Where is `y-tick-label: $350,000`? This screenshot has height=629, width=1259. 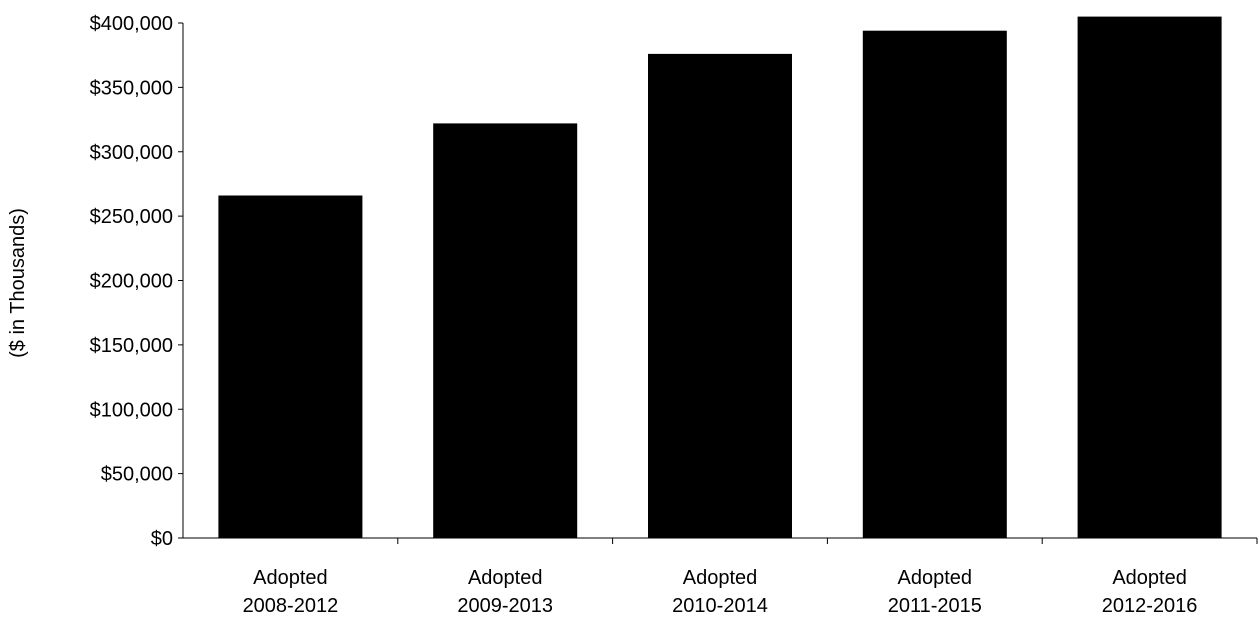 y-tick-label: $350,000 is located at coordinates (131, 88).